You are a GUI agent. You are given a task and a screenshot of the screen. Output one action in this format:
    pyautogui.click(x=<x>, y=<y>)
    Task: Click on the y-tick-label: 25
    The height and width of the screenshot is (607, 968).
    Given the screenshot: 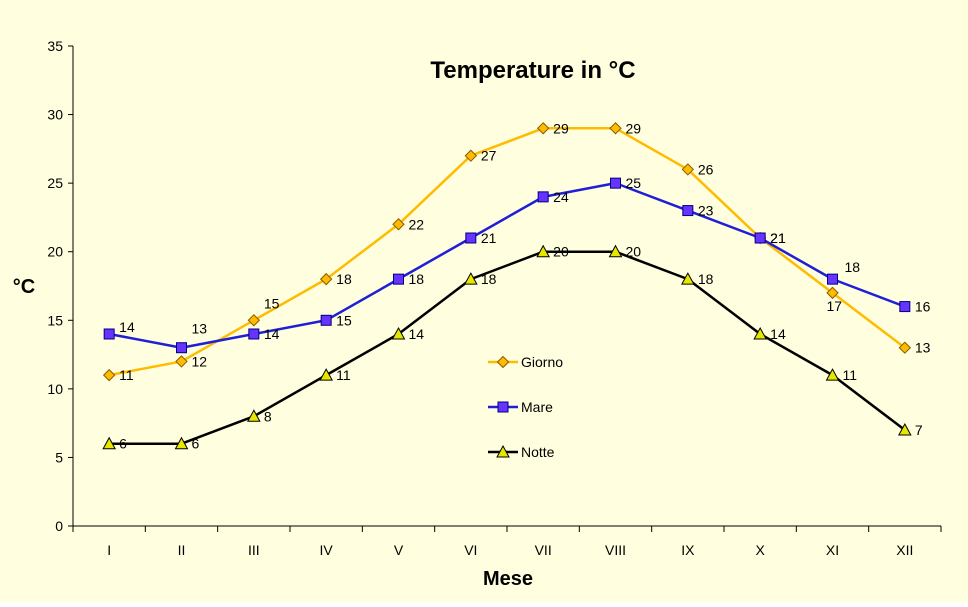 What is the action you would take?
    pyautogui.click(x=55, y=183)
    